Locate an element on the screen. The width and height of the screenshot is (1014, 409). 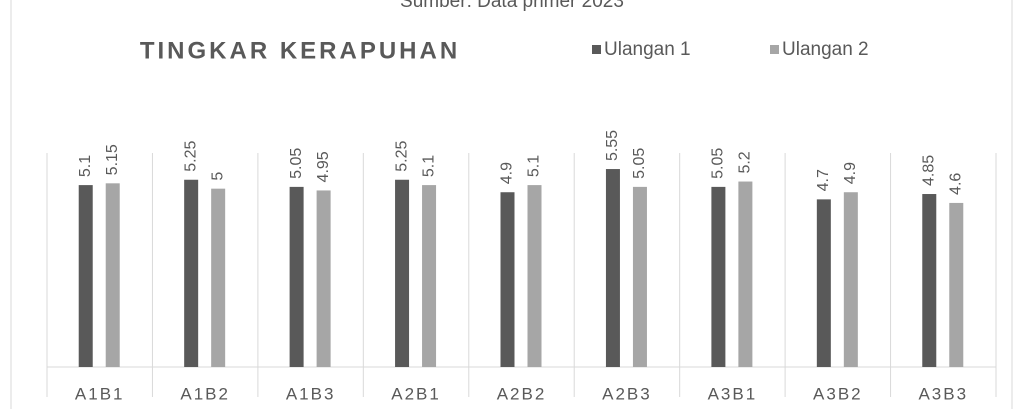
x-tick-label: A3B2 is located at coordinates (838, 393).